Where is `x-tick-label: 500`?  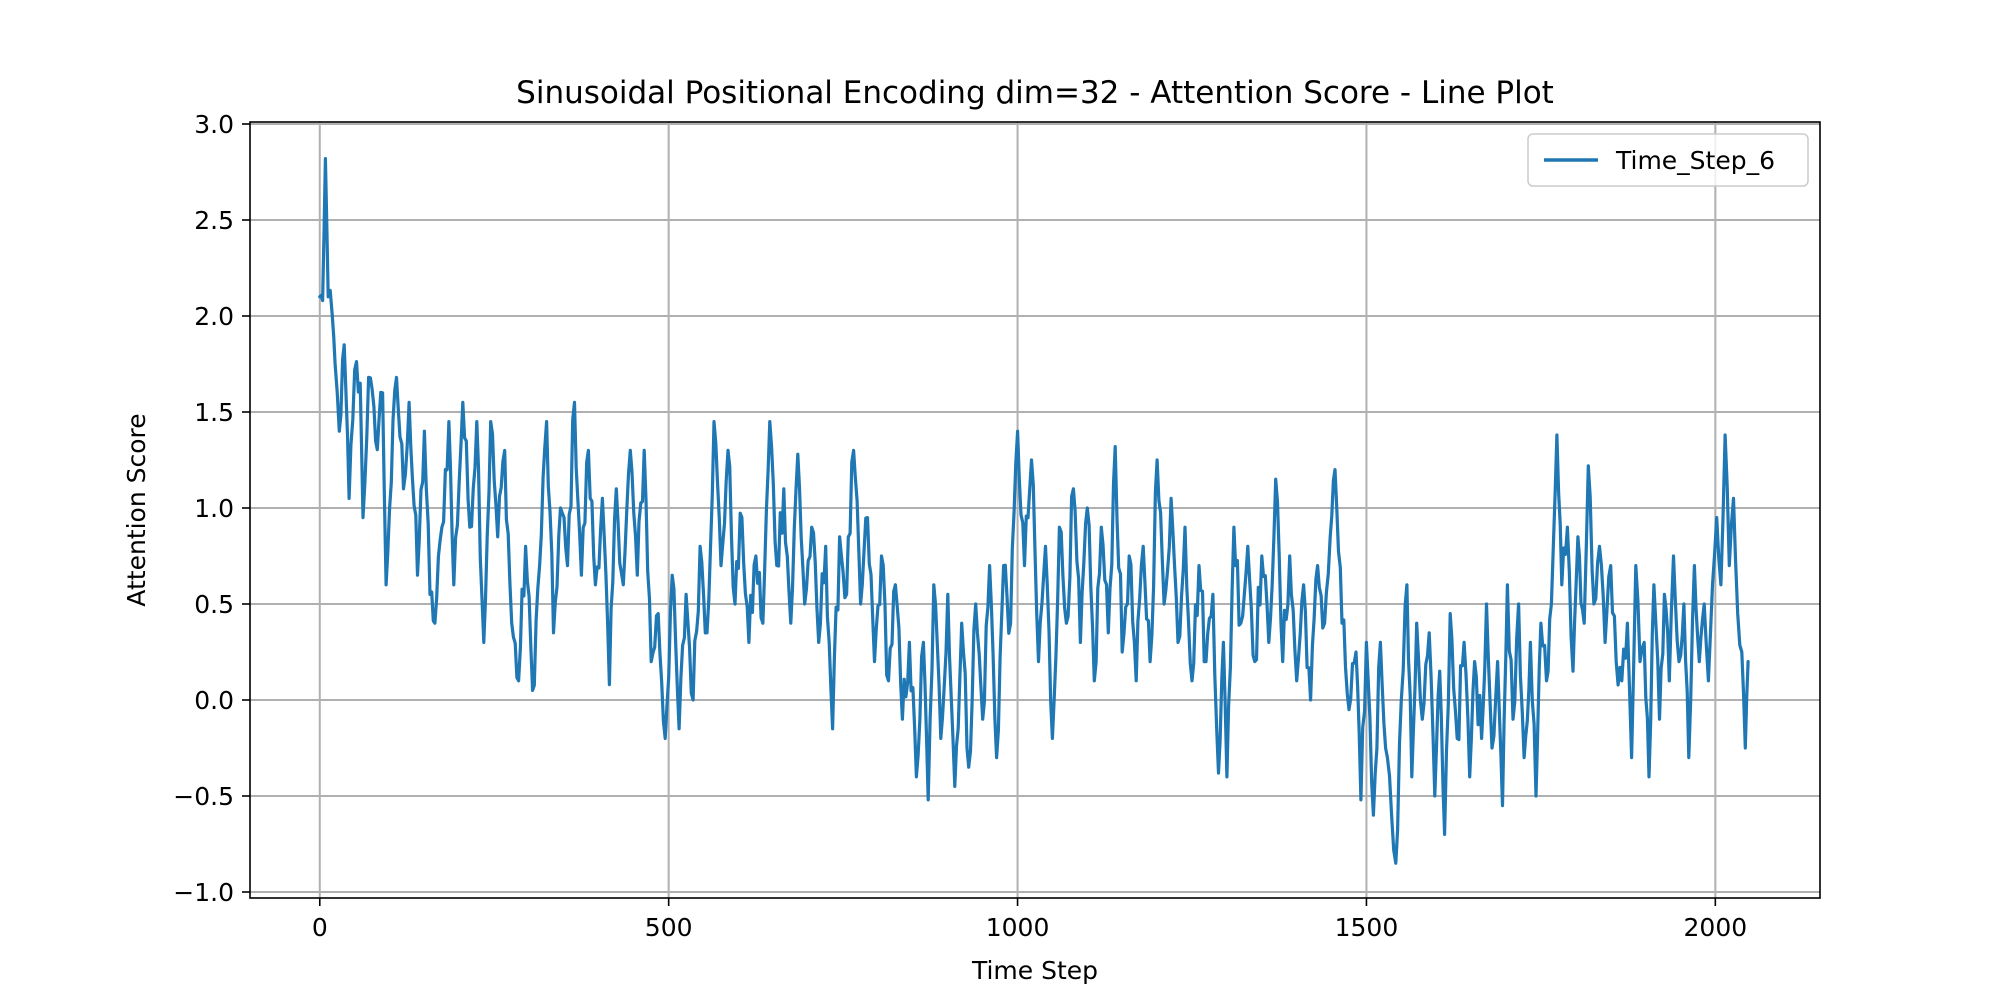
x-tick-label: 500 is located at coordinates (669, 927).